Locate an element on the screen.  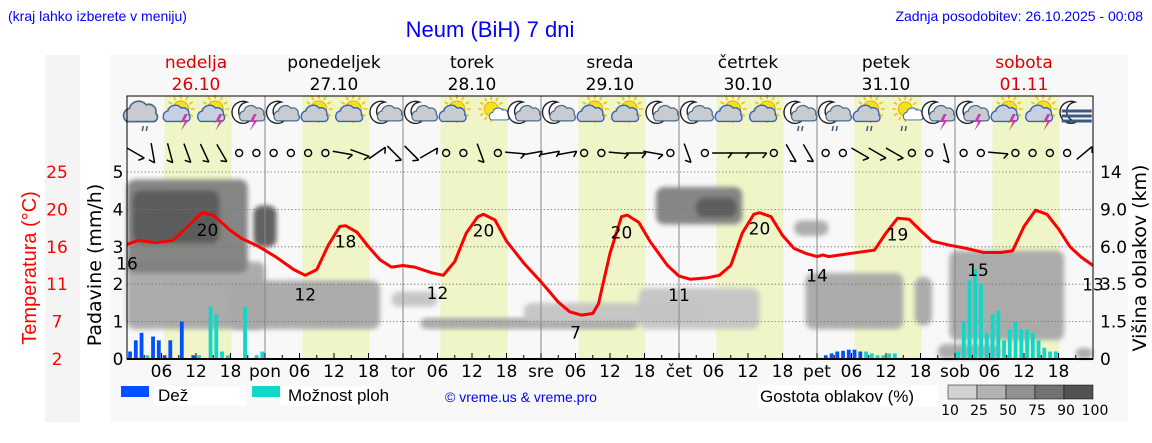
legend-shower-swatch is located at coordinates (266, 391).